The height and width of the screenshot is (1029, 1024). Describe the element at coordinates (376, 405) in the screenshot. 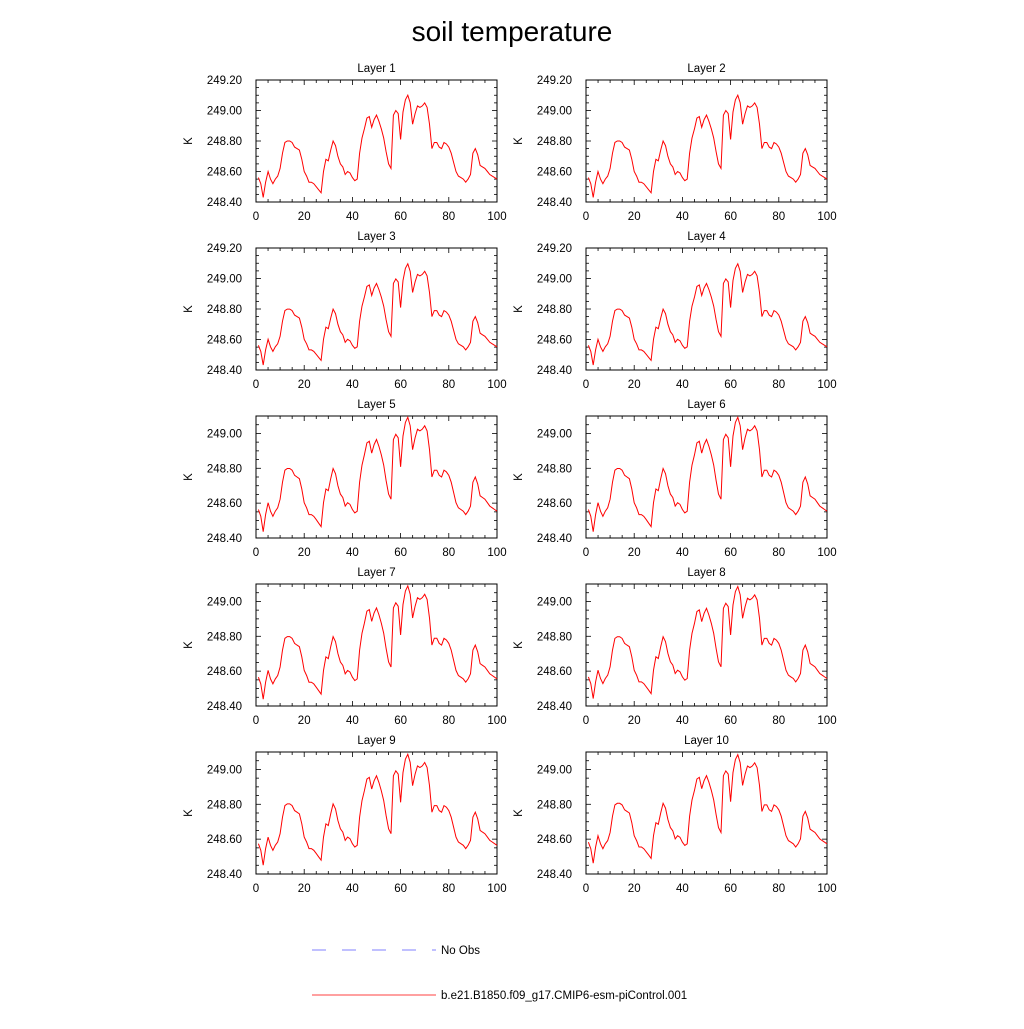

I see `panel-title: Layer 5` at that location.